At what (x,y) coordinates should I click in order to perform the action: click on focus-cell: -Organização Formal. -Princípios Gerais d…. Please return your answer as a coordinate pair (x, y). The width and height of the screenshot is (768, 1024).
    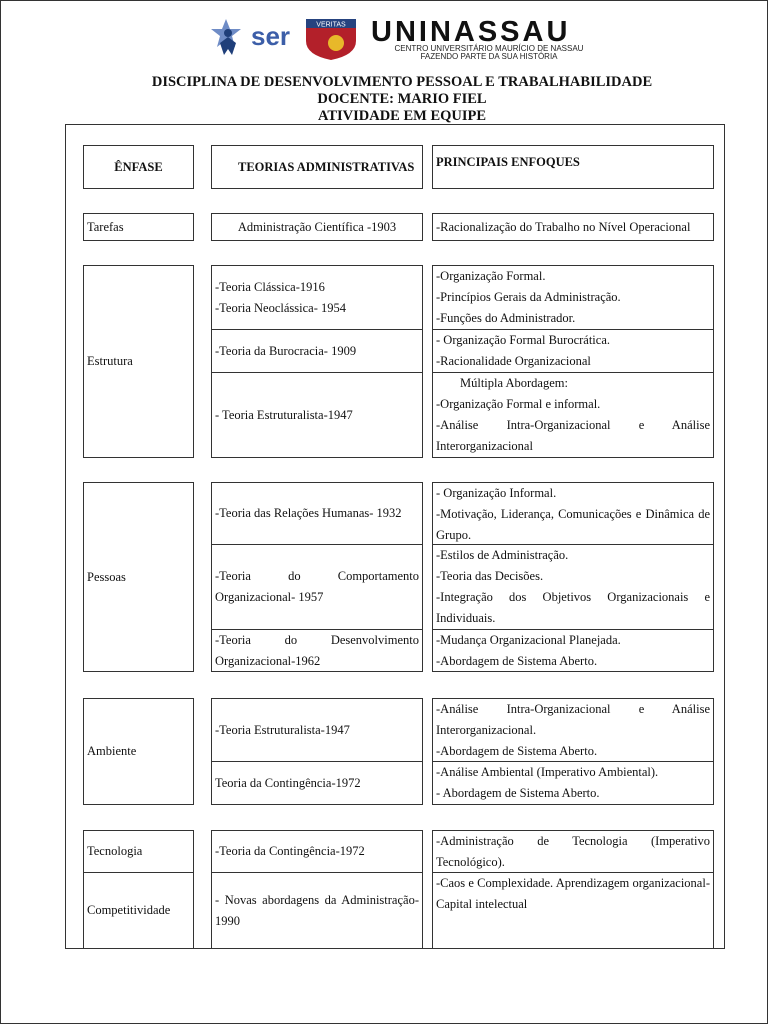
    Looking at the image, I should click on (573, 297).